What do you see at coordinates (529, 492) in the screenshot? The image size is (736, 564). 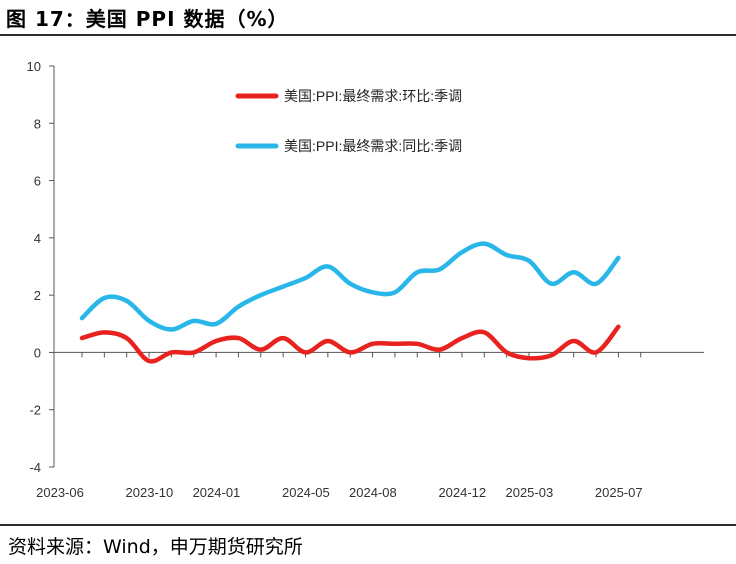 I see `x-tick-label: 2025-03` at bounding box center [529, 492].